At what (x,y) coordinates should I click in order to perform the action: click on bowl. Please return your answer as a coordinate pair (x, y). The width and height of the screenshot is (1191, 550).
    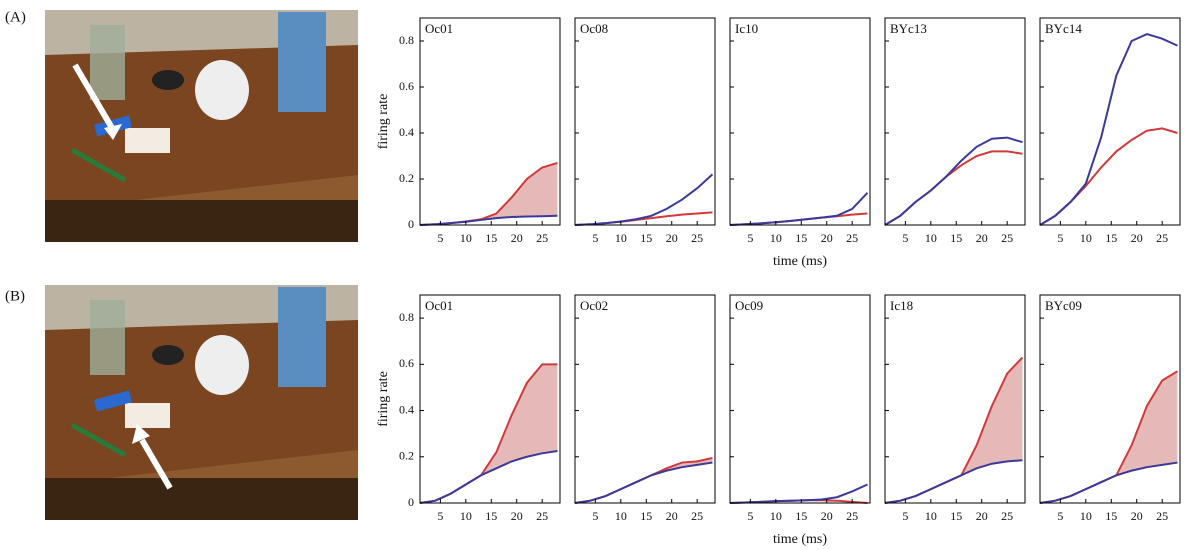
    Looking at the image, I should click on (168, 355).